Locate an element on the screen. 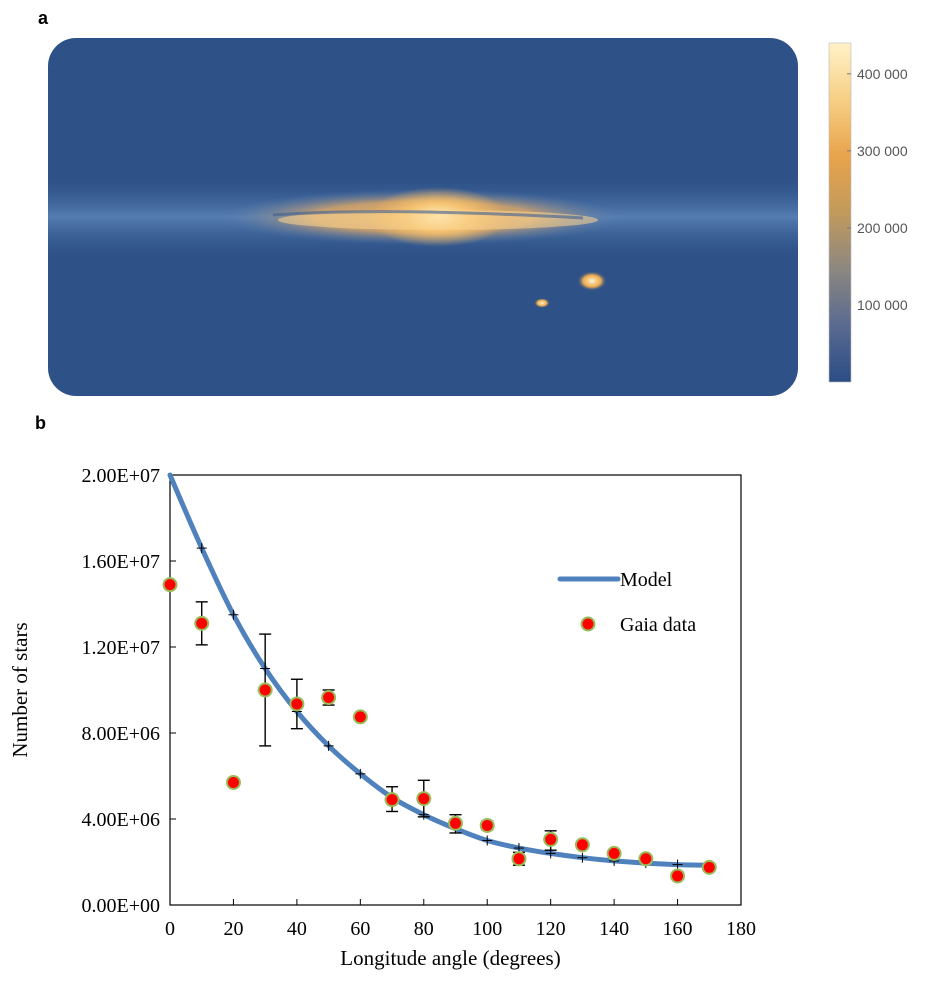 This screenshot has width=928, height=991. legend-model-label: Model is located at coordinates (646, 580).